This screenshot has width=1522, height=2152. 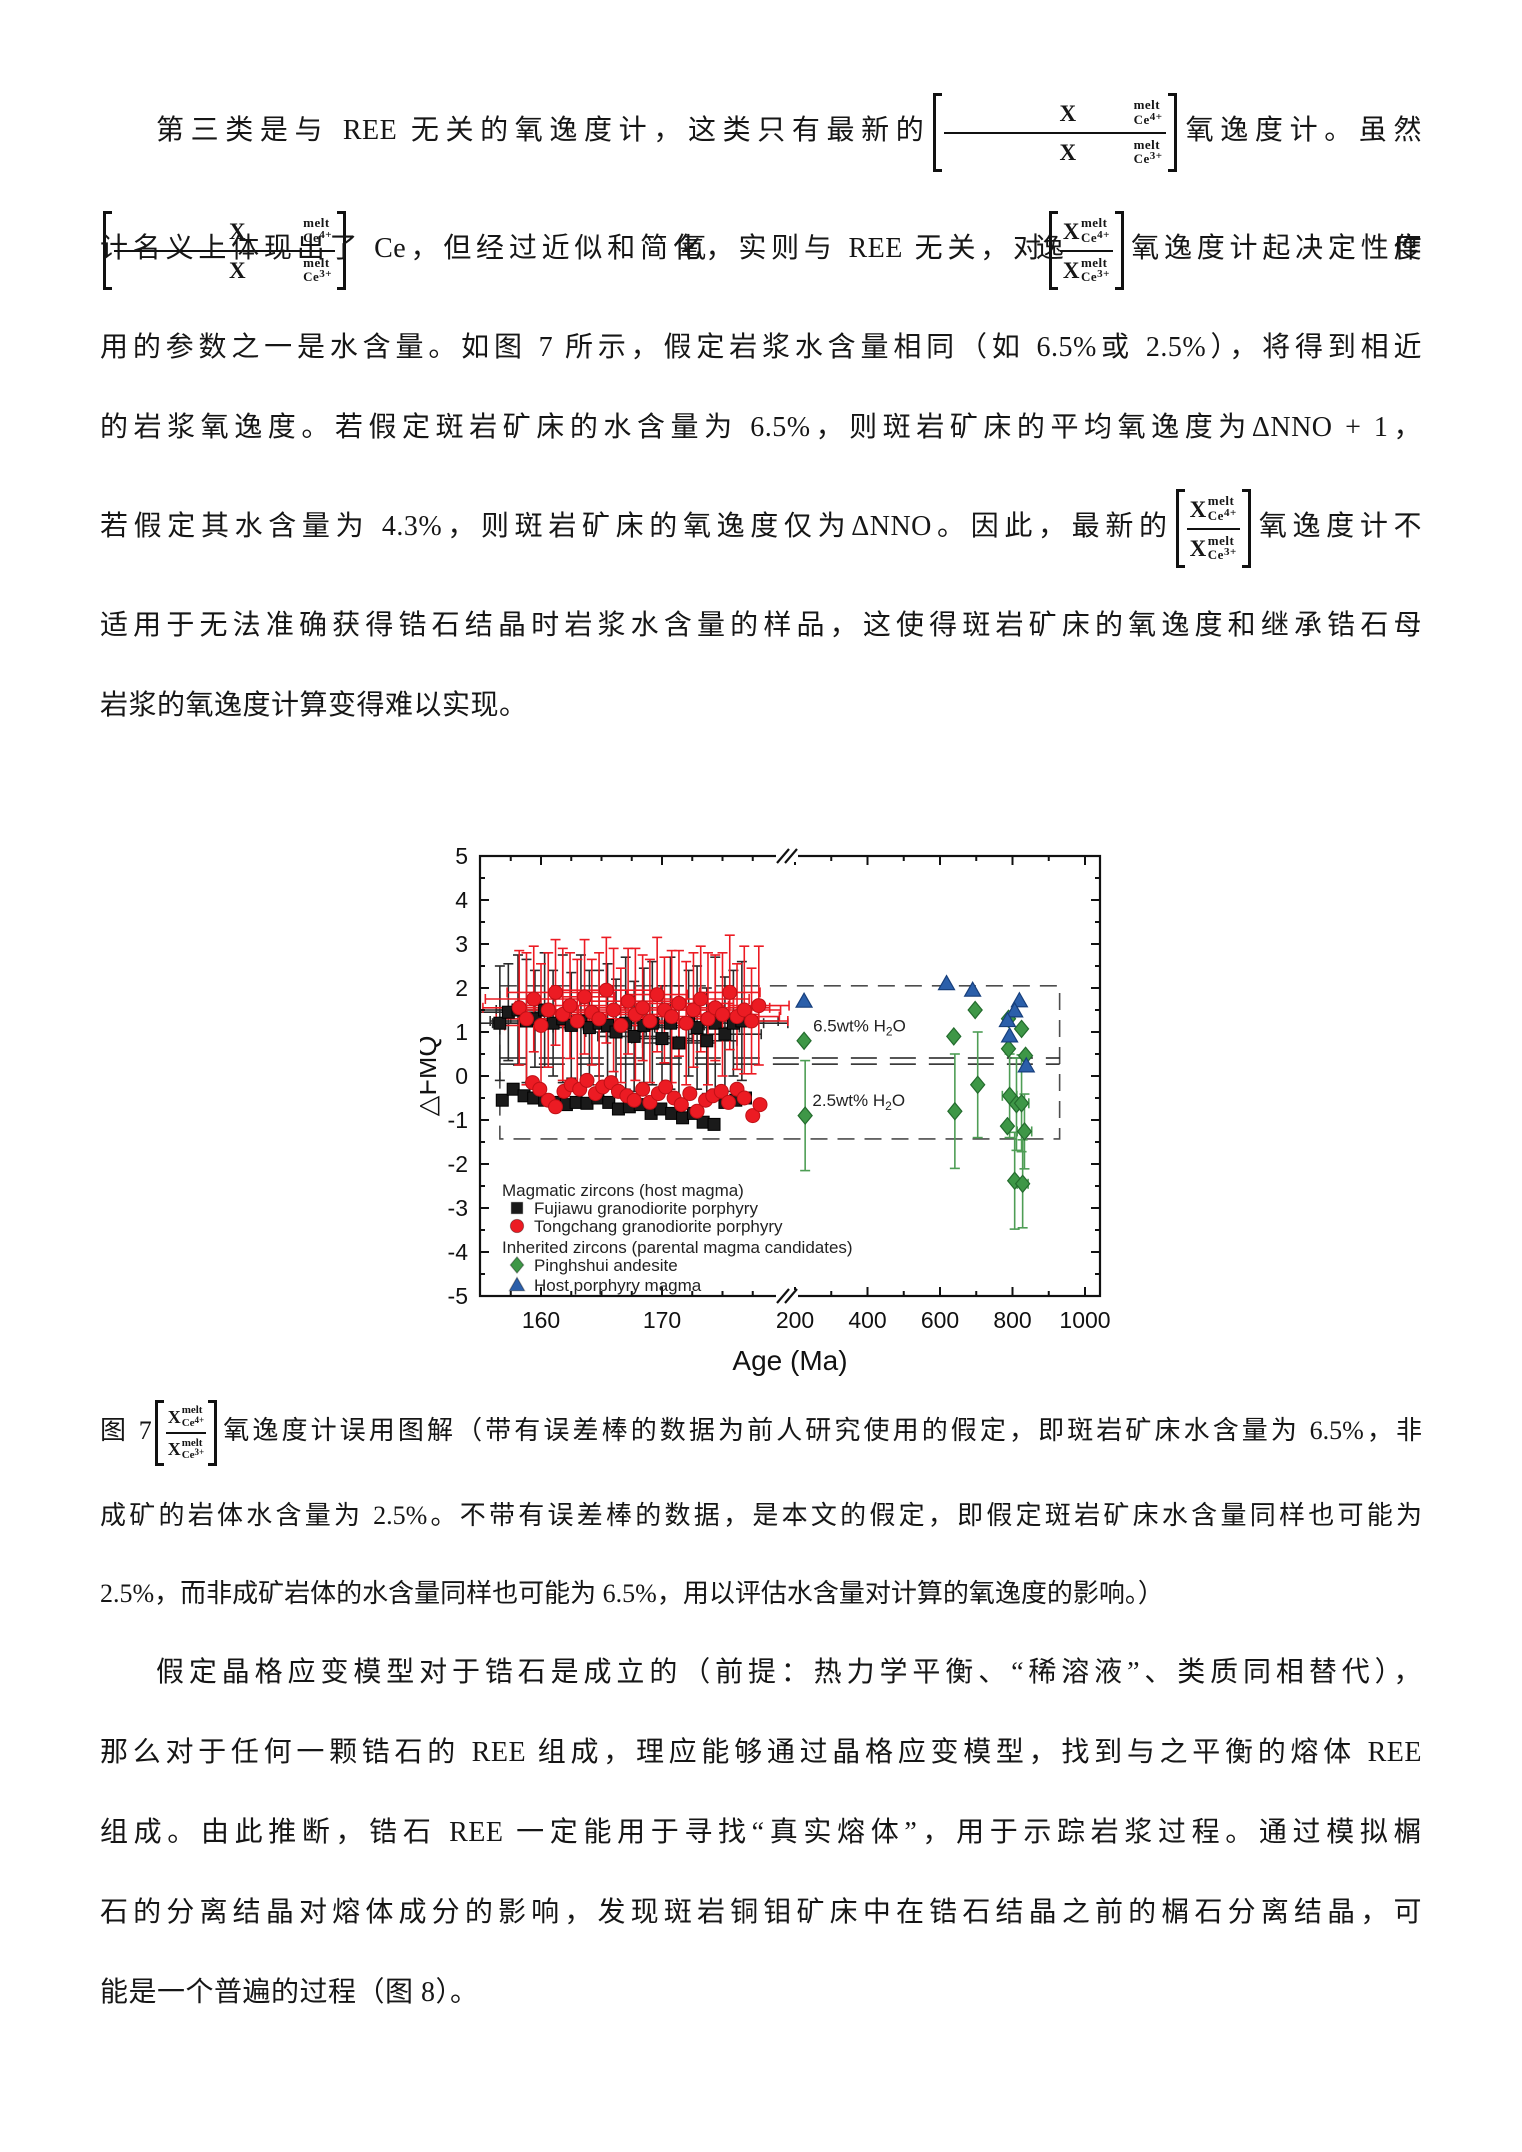 I want to click on y-tick-label: -4, so click(x=458, y=1252).